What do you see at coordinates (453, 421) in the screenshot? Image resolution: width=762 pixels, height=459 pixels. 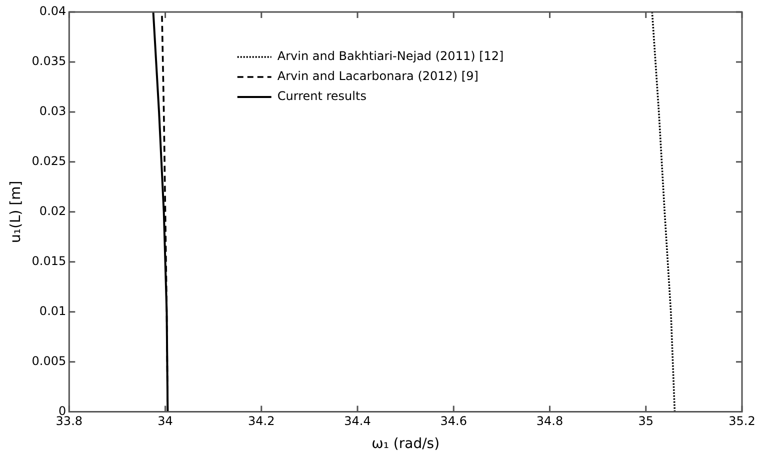 I see `x-tick-label: 34.6` at bounding box center [453, 421].